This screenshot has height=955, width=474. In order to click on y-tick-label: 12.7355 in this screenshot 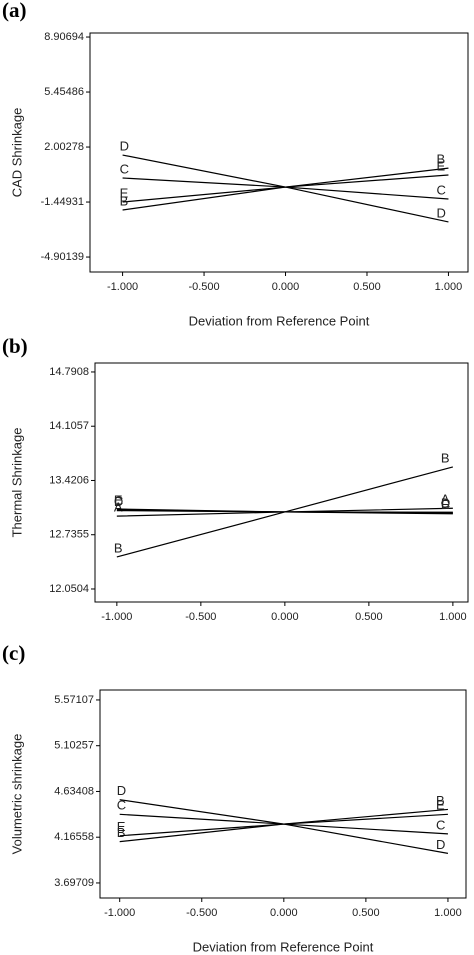, I will do `click(69, 535)`.